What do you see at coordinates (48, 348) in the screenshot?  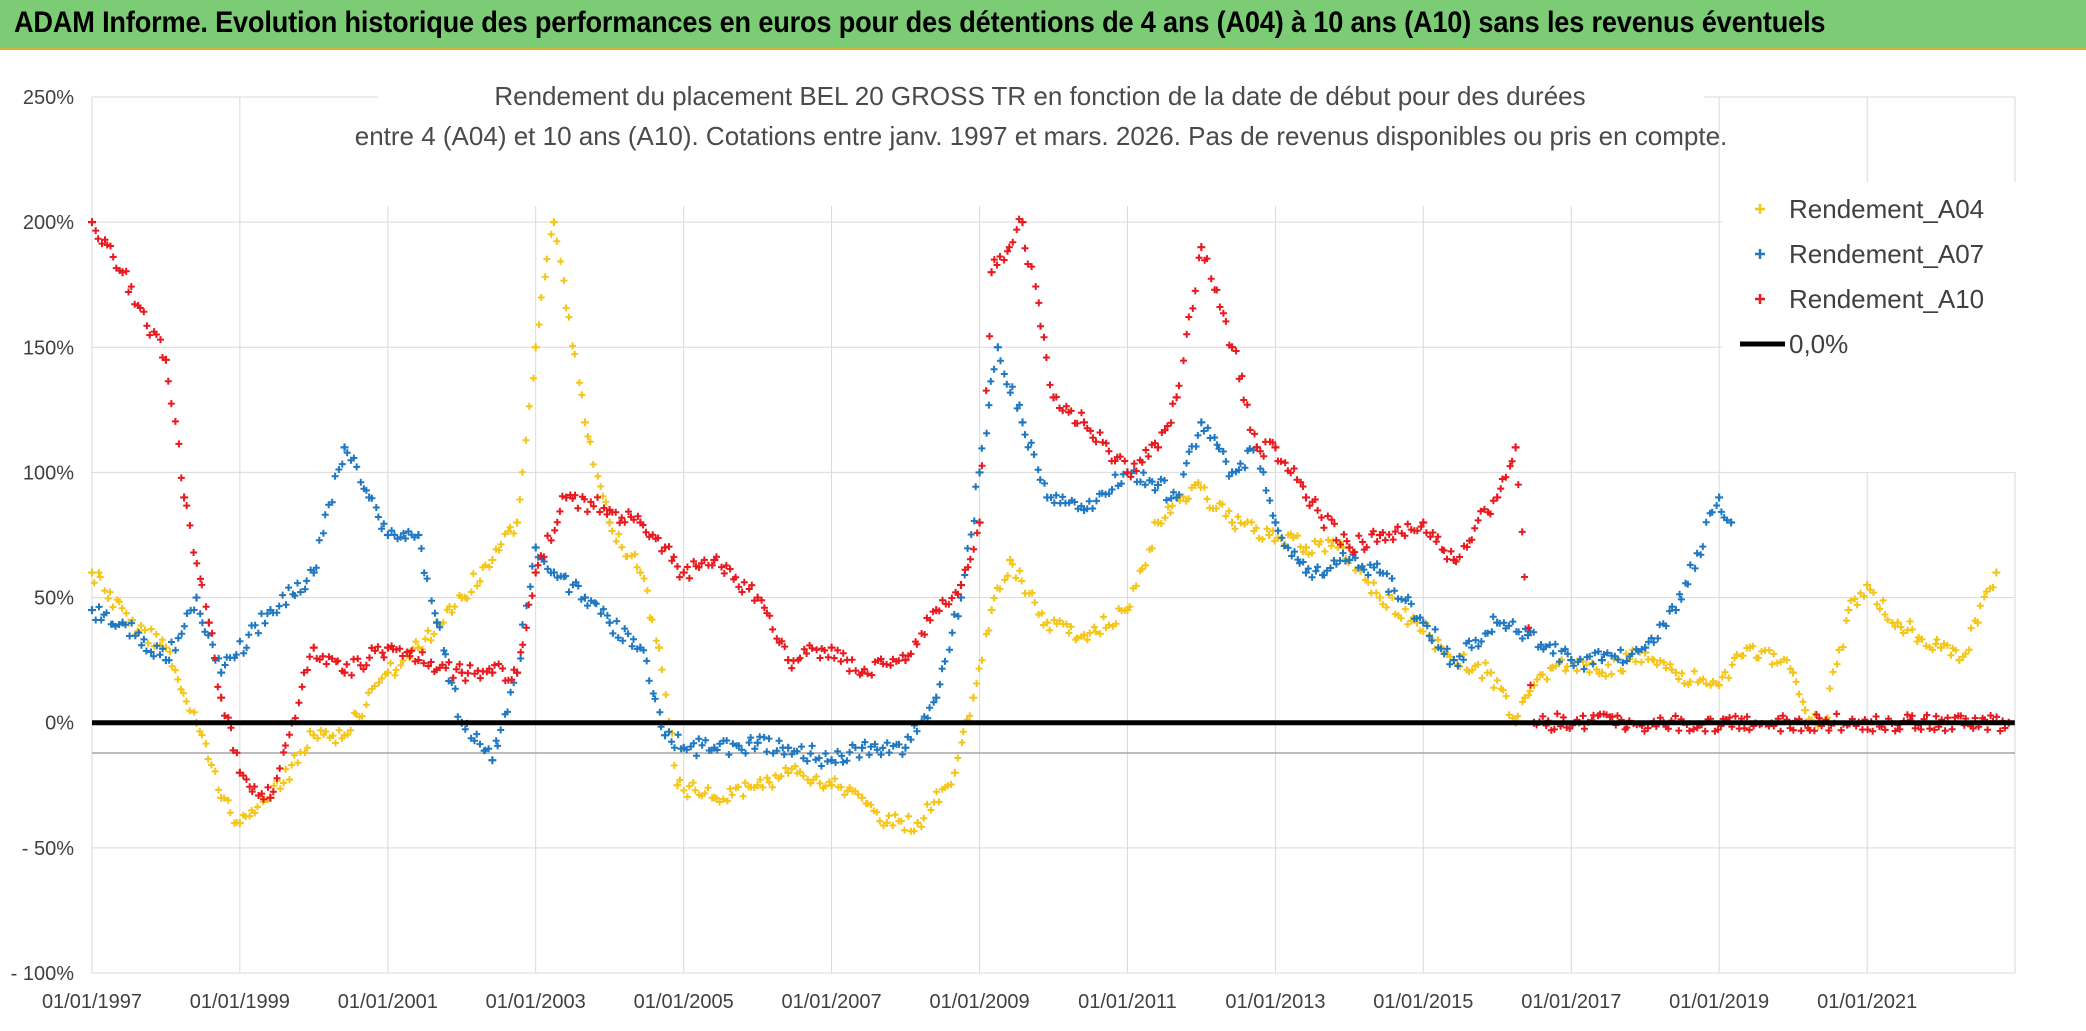 I see `y-tick-label: 150%` at bounding box center [48, 348].